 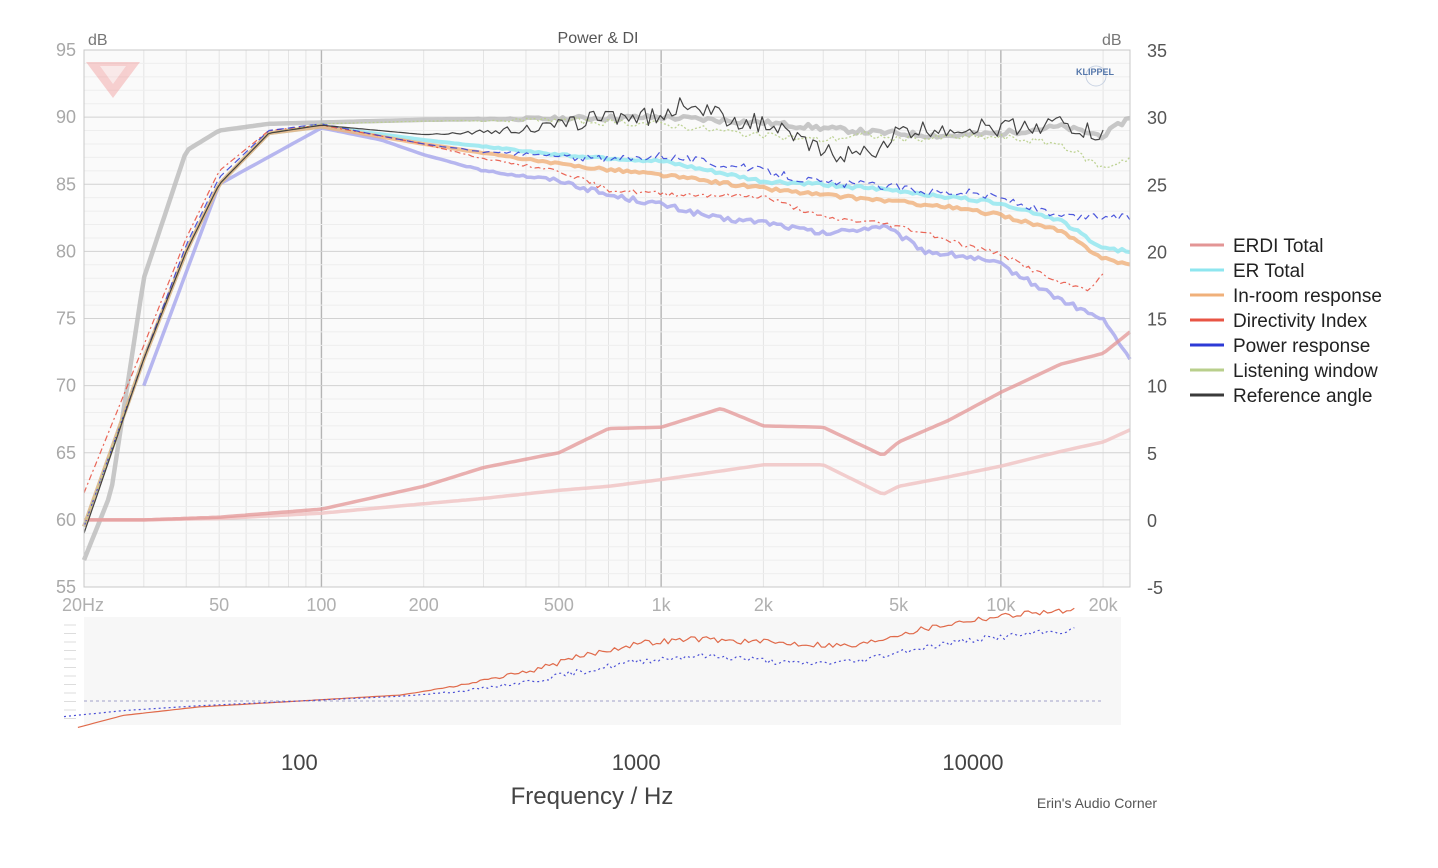 I want to click on y-left-tick-label: 90, so click(x=66, y=117).